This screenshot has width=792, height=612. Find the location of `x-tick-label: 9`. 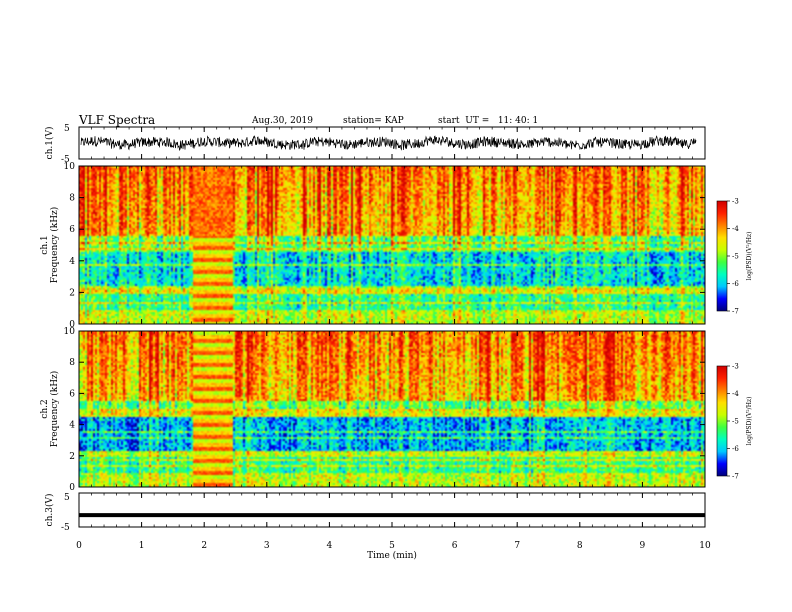

x-tick-label: 9 is located at coordinates (643, 546).